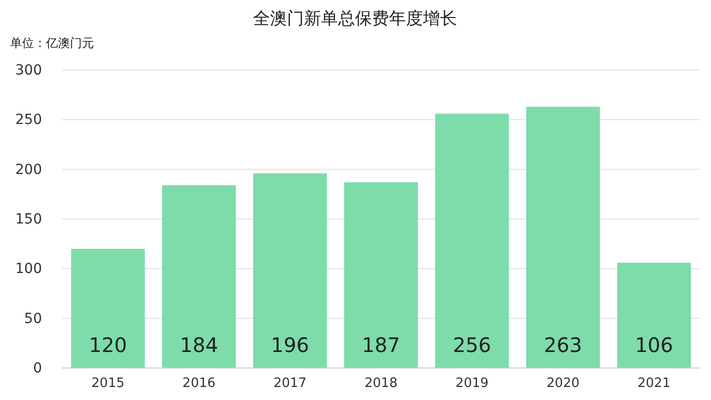 Image resolution: width=711 pixels, height=400 pixels. What do you see at coordinates (290, 384) in the screenshot?
I see `x-tick-label: 2017` at bounding box center [290, 384].